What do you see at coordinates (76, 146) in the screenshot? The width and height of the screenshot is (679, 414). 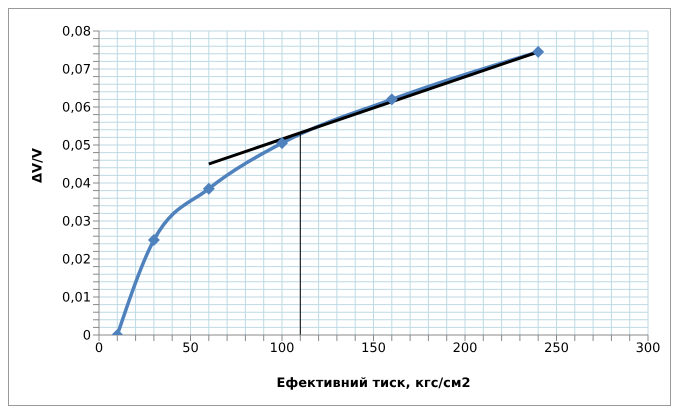 I see `y-tick-label: 0,05` at bounding box center [76, 146].